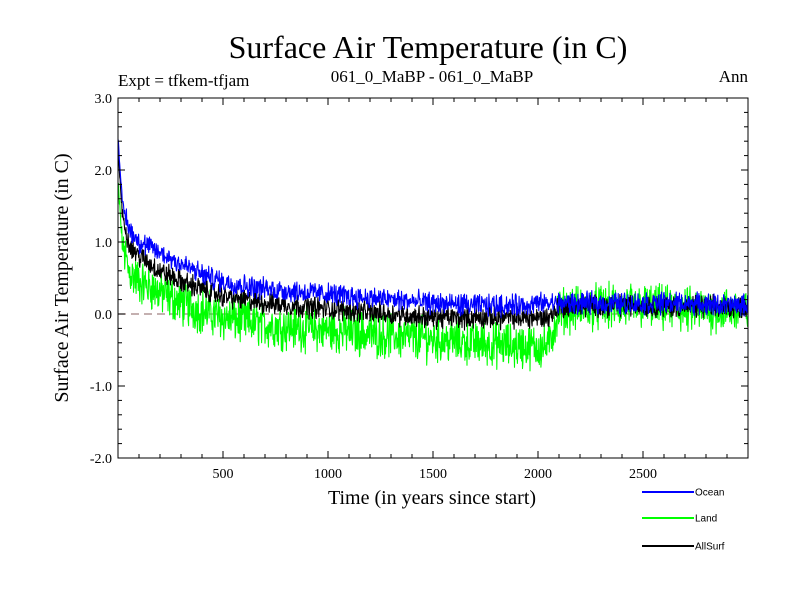 The height and width of the screenshot is (600, 800). What do you see at coordinates (709, 493) in the screenshot?
I see `legend-label-ocean: Ocean` at bounding box center [709, 493].